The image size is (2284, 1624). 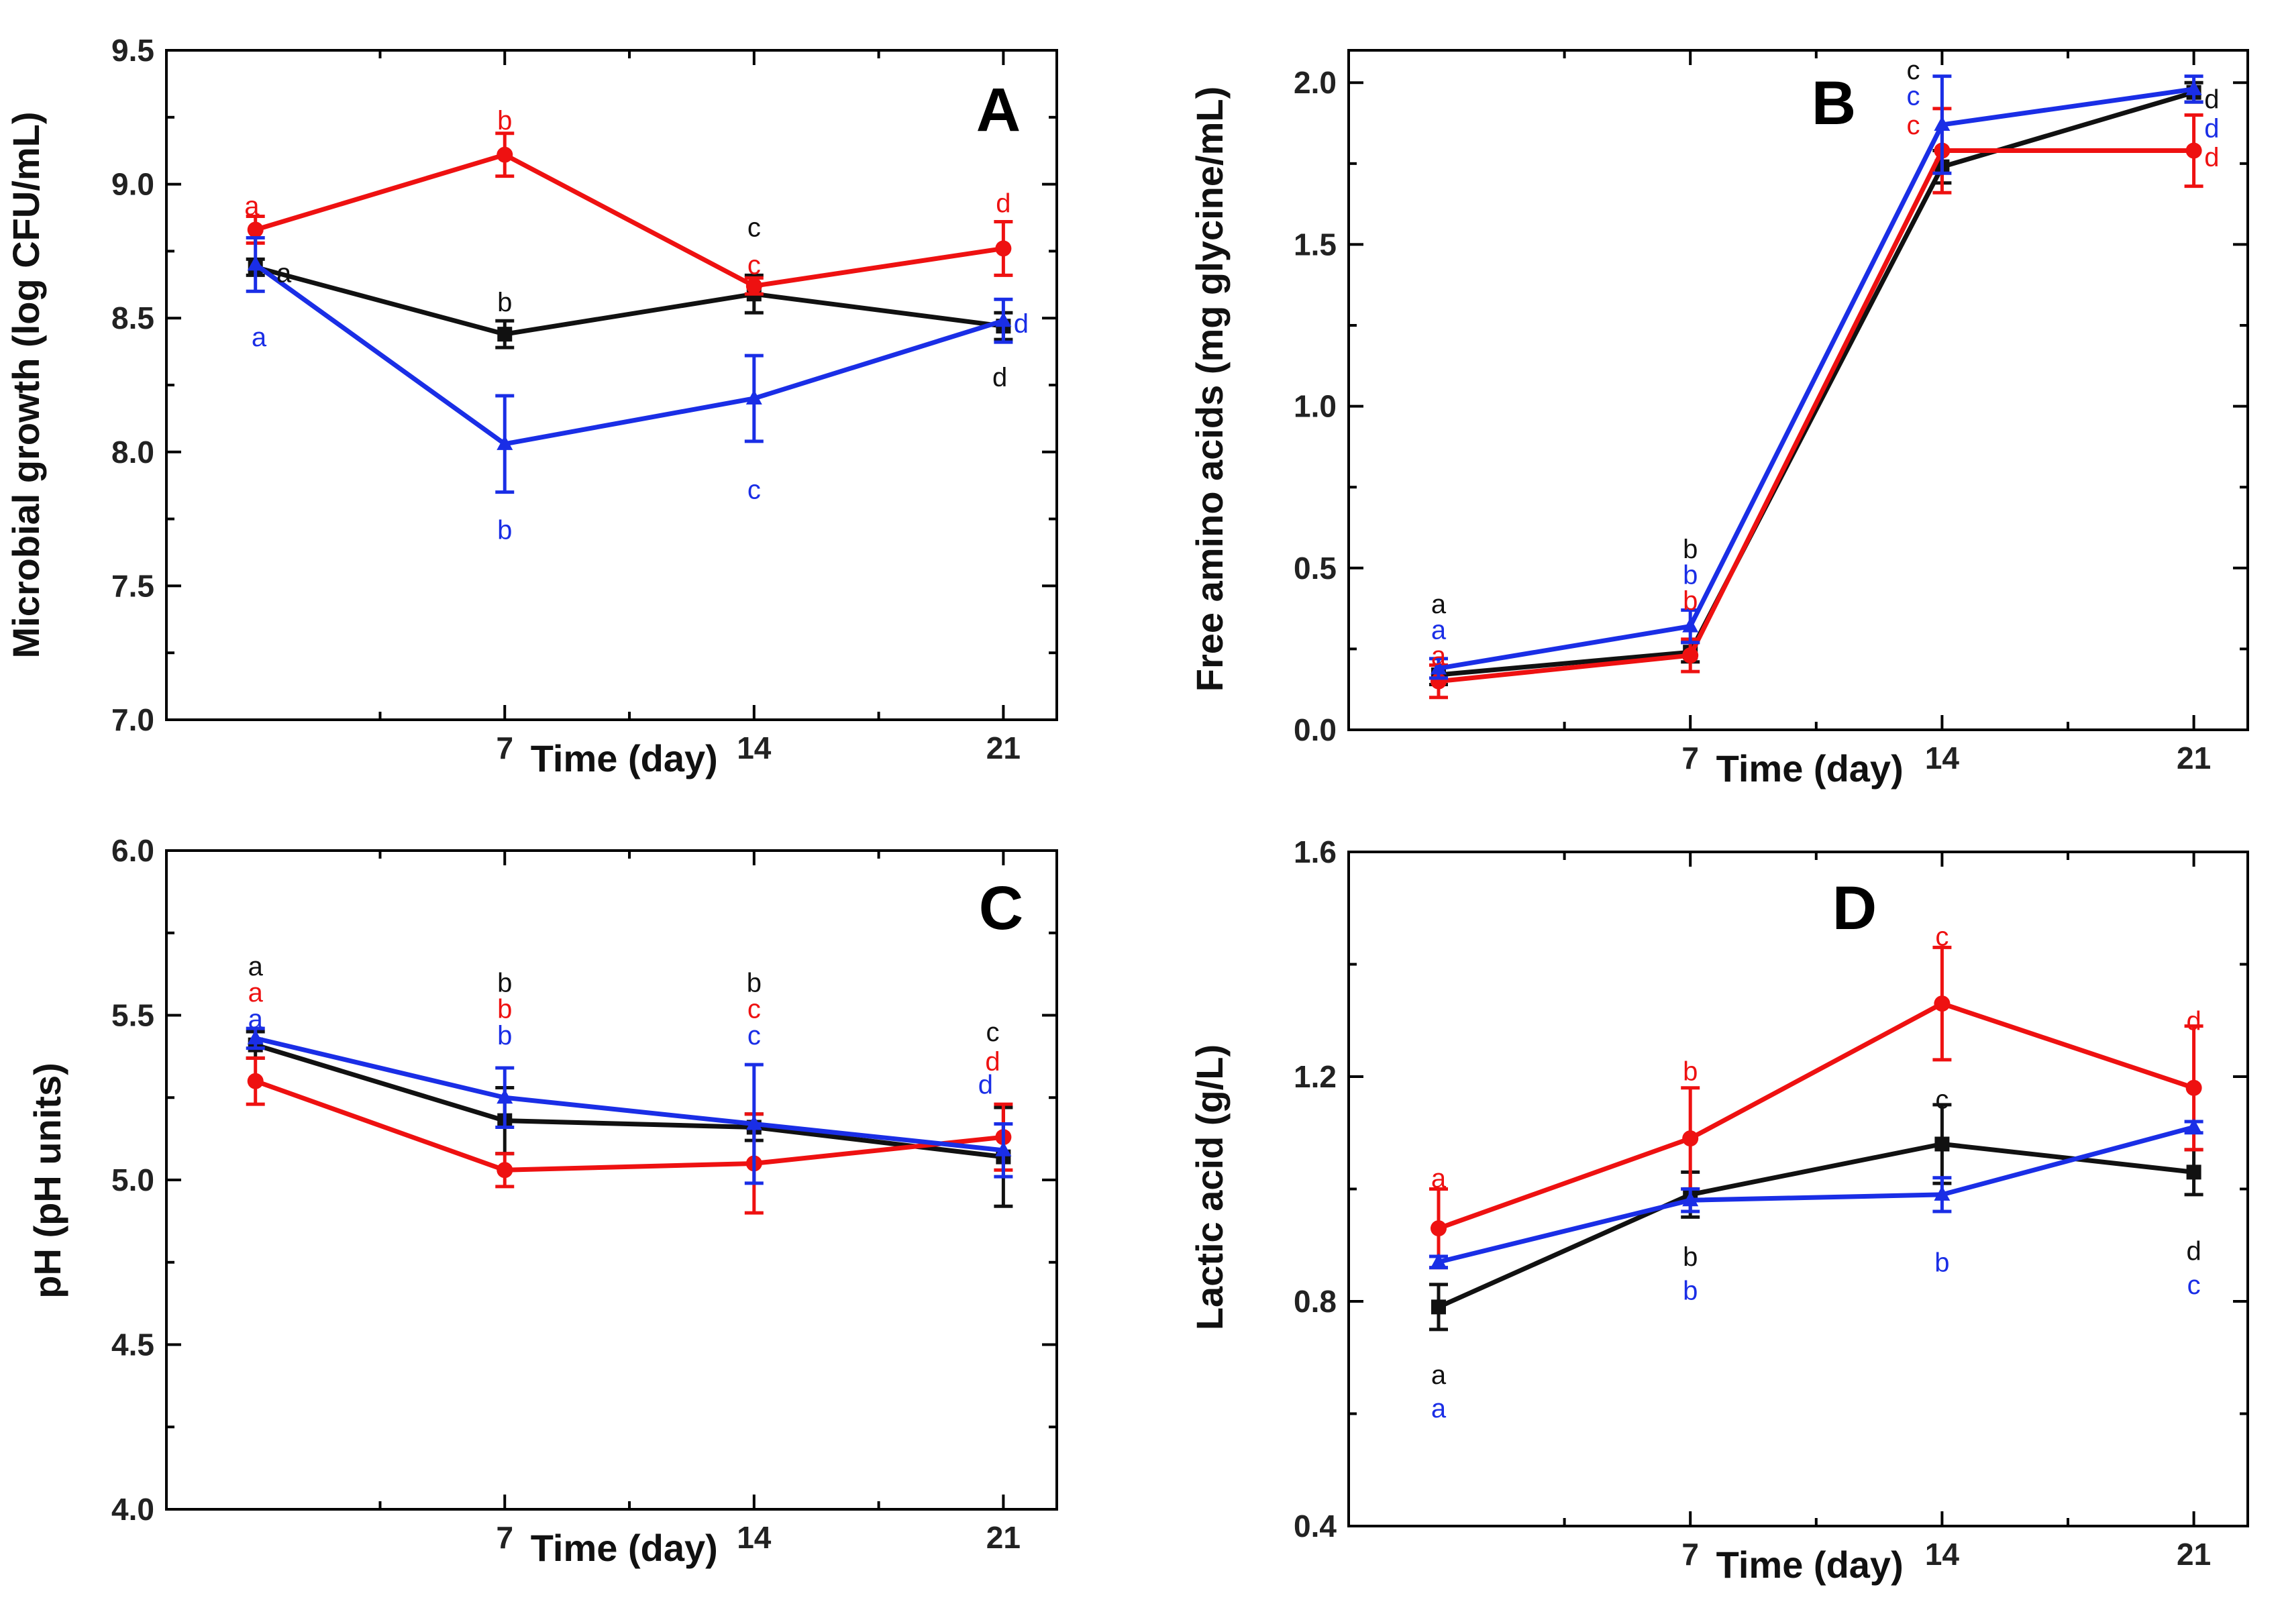 What do you see at coordinates (1315, 82) in the screenshot?
I see `panel-b-y-tick-label: 2.0` at bounding box center [1315, 82].